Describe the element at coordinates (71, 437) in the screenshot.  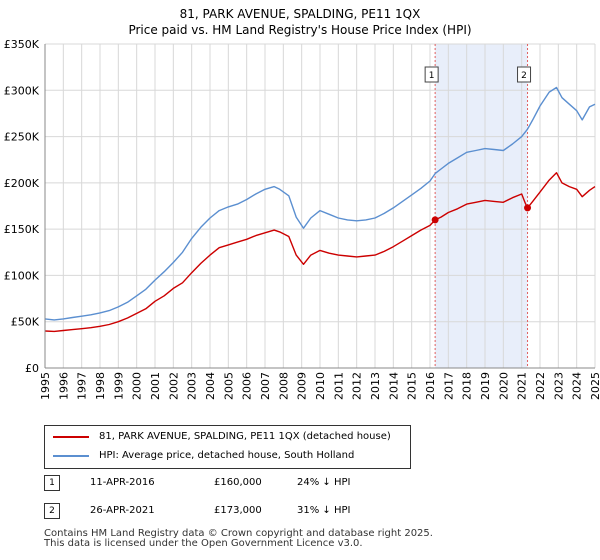
I see `legend-swatch-price` at that location.